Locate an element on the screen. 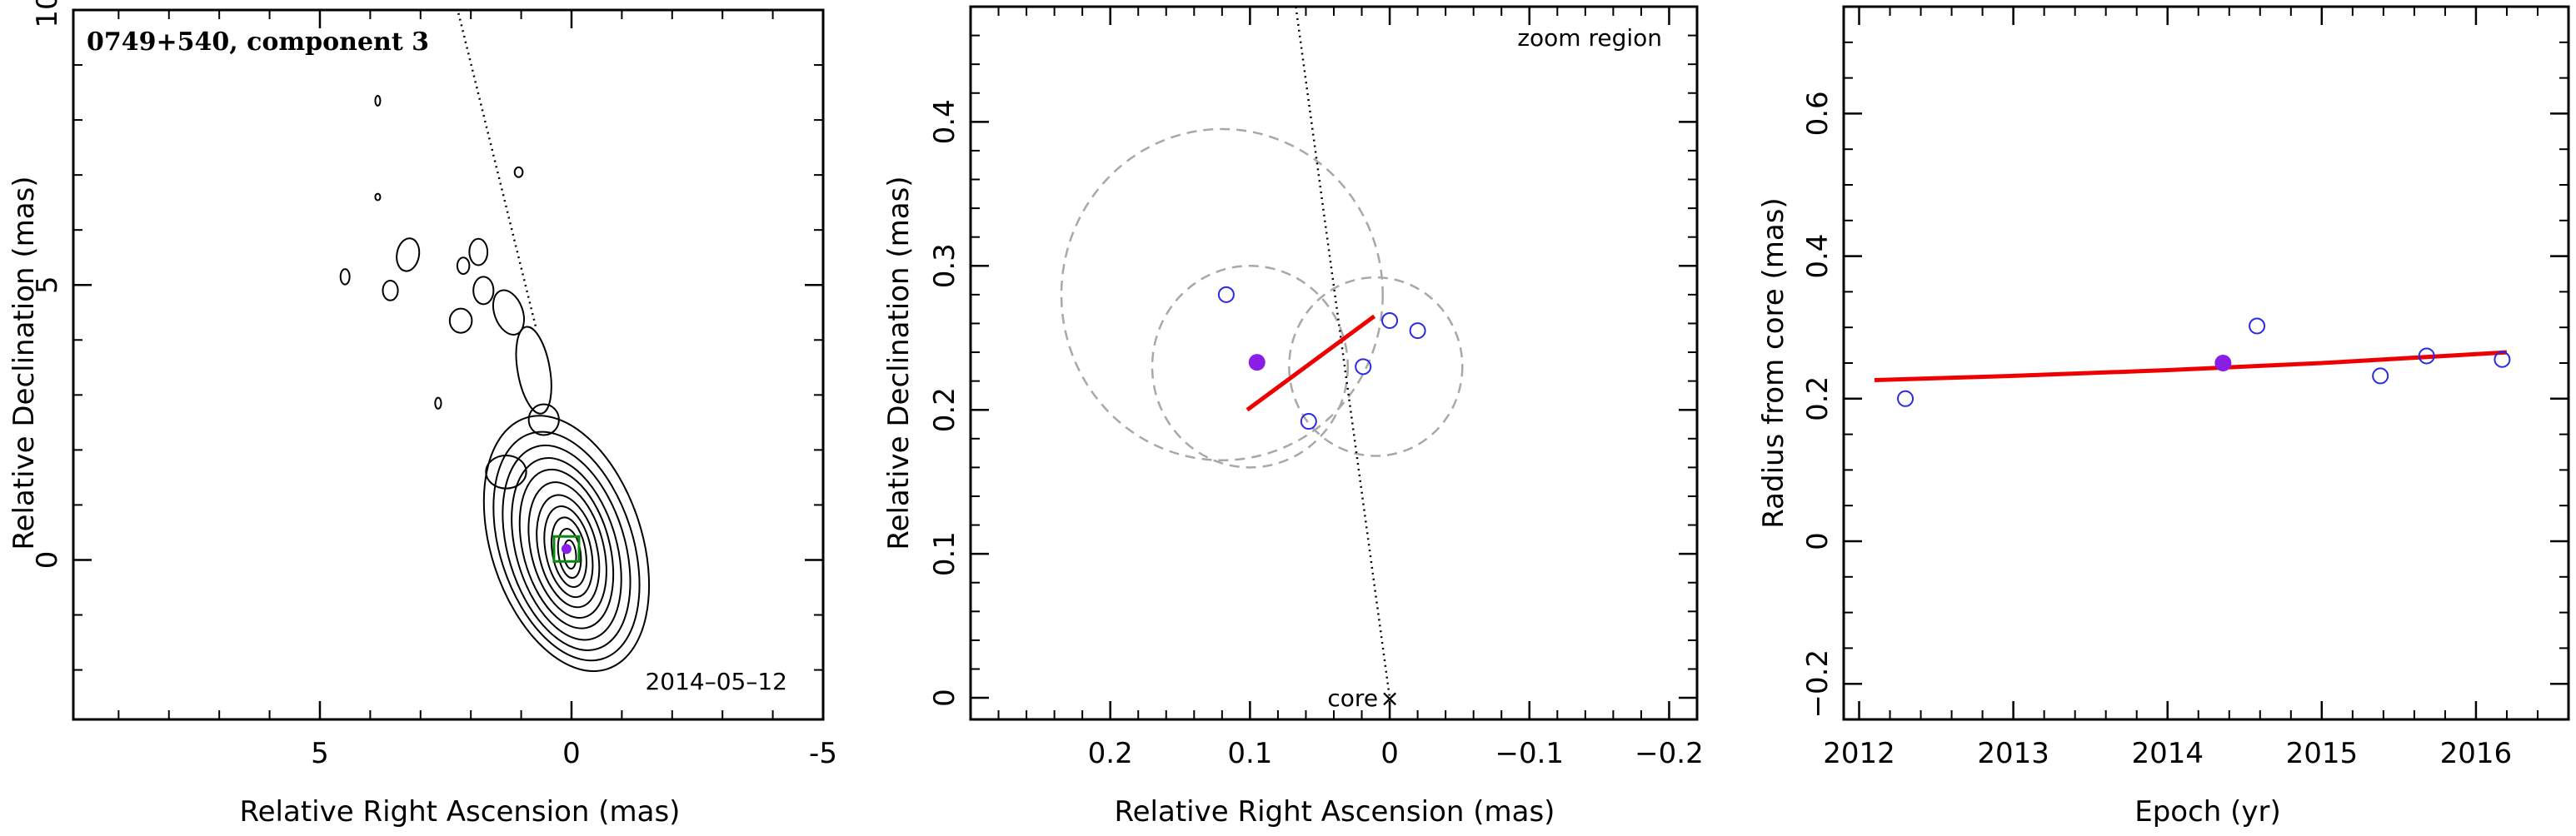 Image resolution: width=2576 pixels, height=836 pixels. contour-plot-area is located at coordinates (495, 341).